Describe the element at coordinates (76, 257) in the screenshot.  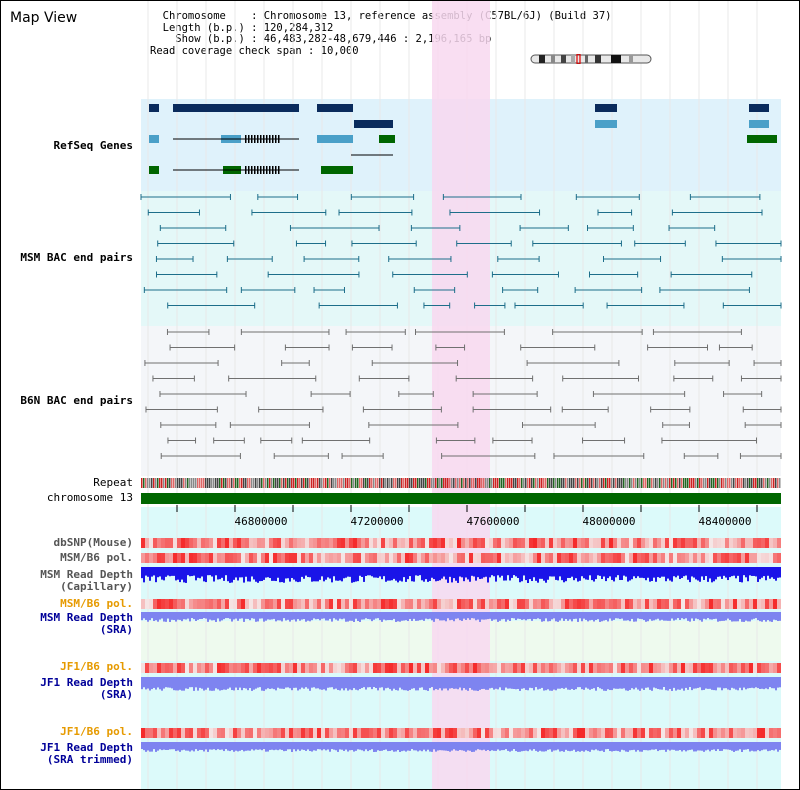
I see `track-label-msm-bac-end-pairs: MSM BAC end pairs` at that location.